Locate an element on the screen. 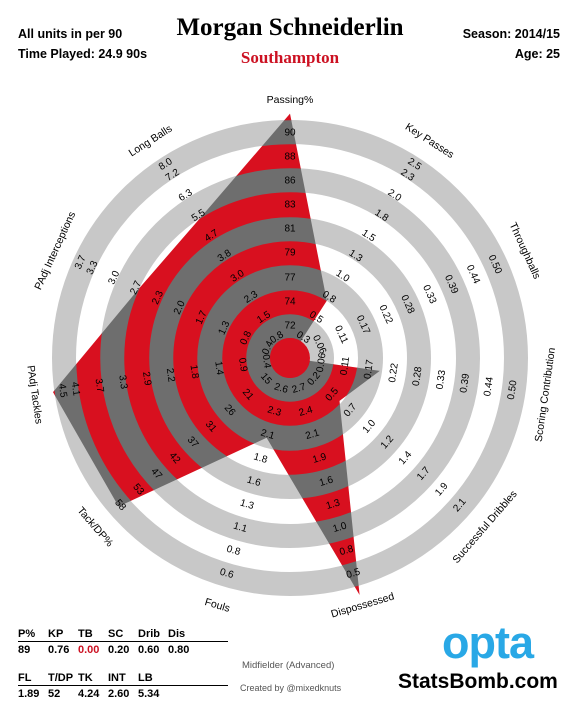  stat-label: Drib is located at coordinates (149, 634).